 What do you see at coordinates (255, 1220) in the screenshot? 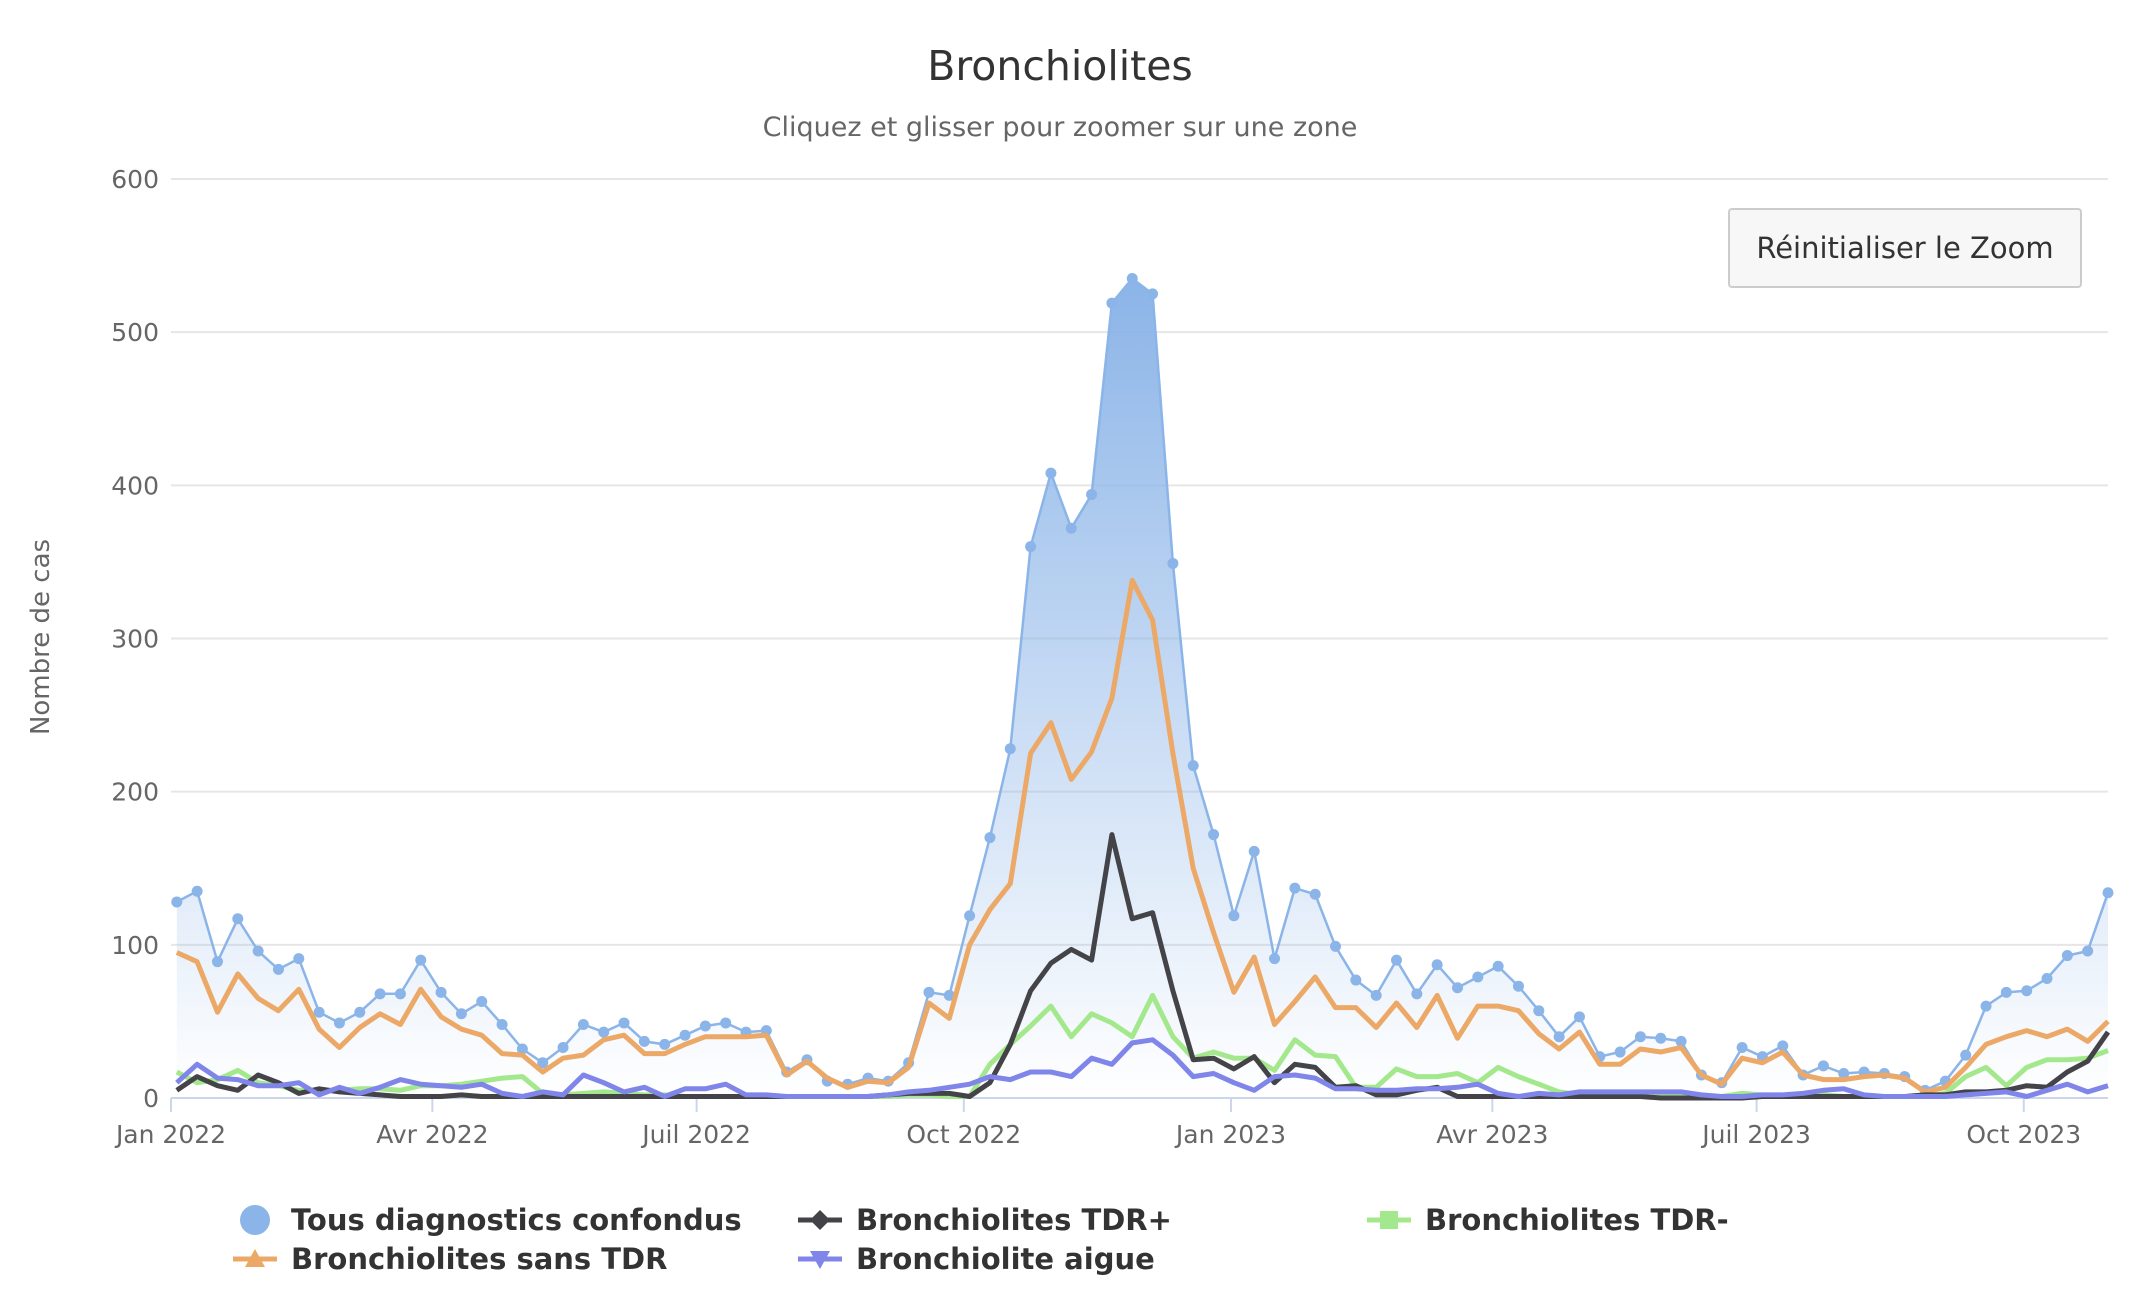
I see `circle-marker-icon` at bounding box center [255, 1220].